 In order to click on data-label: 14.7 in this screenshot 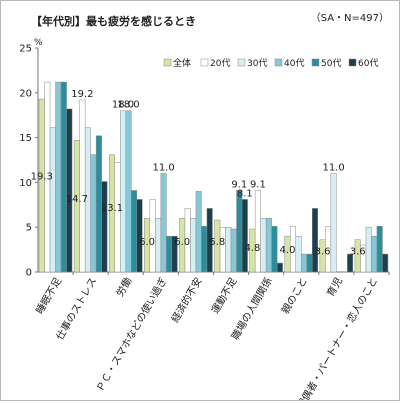, I will do `click(77, 199)`.